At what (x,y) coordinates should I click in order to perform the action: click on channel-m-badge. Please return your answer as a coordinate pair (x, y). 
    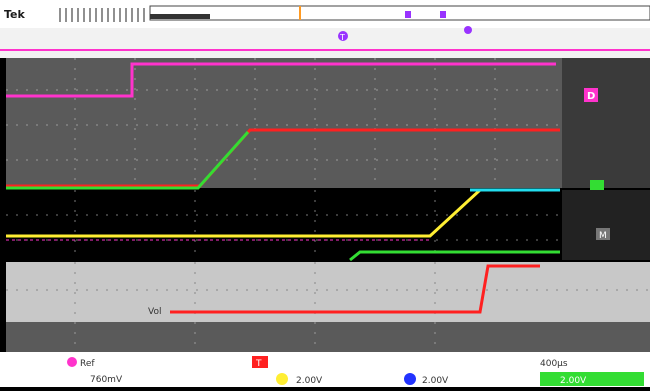
    Looking at the image, I should click on (603, 234).